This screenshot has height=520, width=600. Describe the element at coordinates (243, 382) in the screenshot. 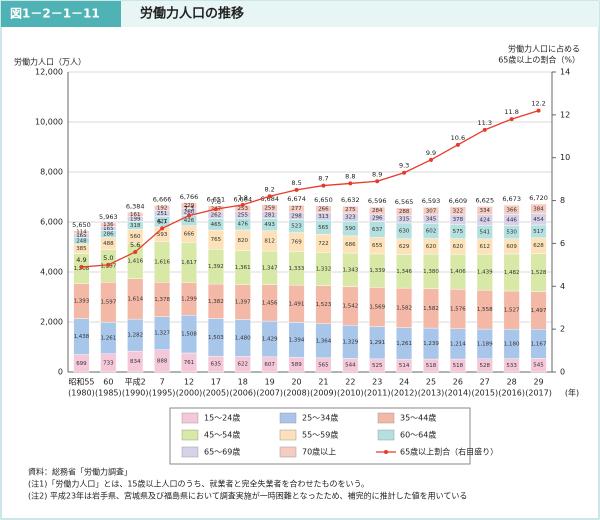

I see `x-tick-label: 18` at that location.